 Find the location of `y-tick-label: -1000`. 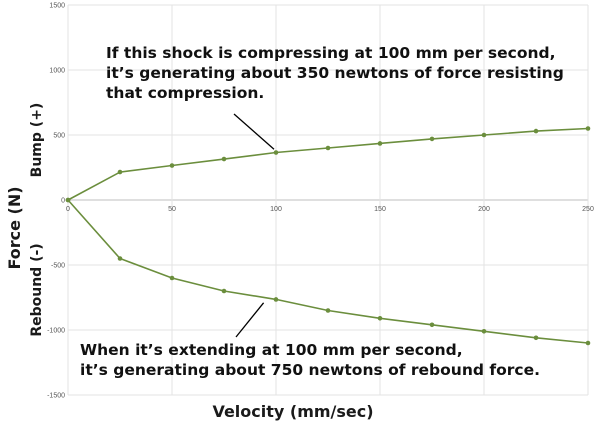

y-tick-label: -1000 is located at coordinates (56, 331).